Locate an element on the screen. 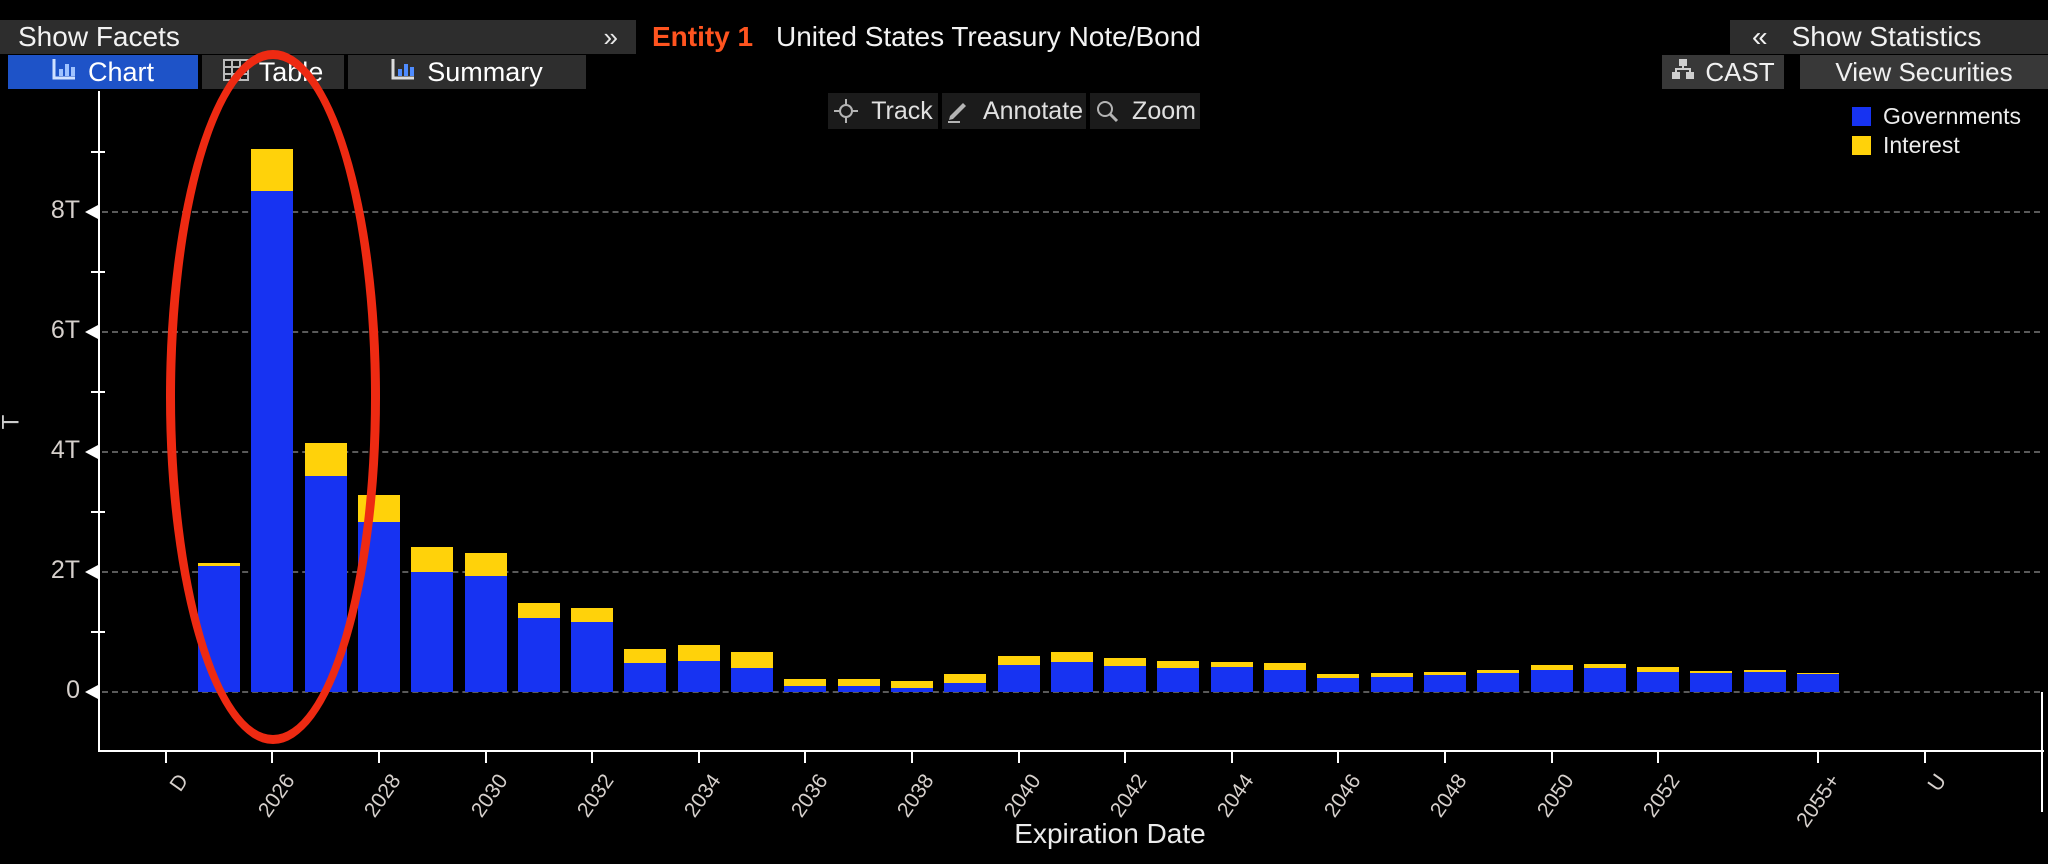  right-edge-tick is located at coordinates (2042, 752).